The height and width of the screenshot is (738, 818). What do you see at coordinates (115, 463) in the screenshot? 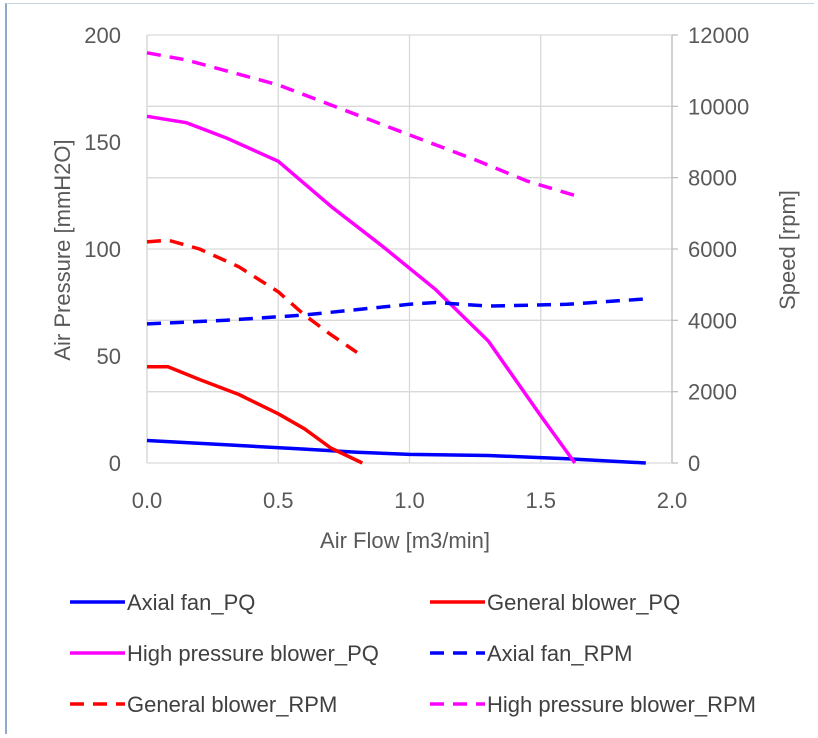
I see `y-left-tick-label: 0` at bounding box center [115, 463].